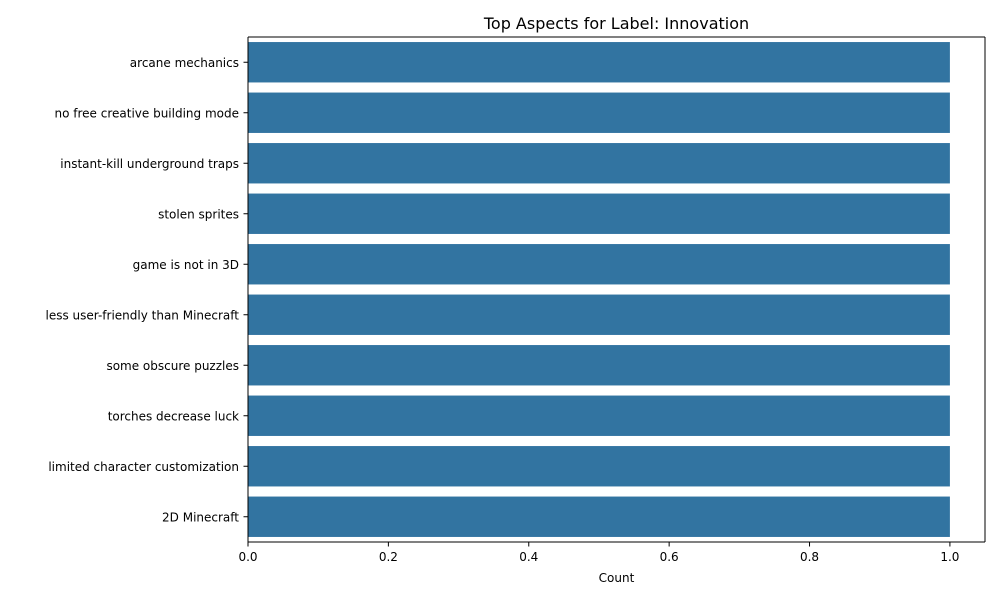 The width and height of the screenshot is (1000, 604). Describe the element at coordinates (200, 517) in the screenshot. I see `y-tick-label: 2D Minecraft` at that location.